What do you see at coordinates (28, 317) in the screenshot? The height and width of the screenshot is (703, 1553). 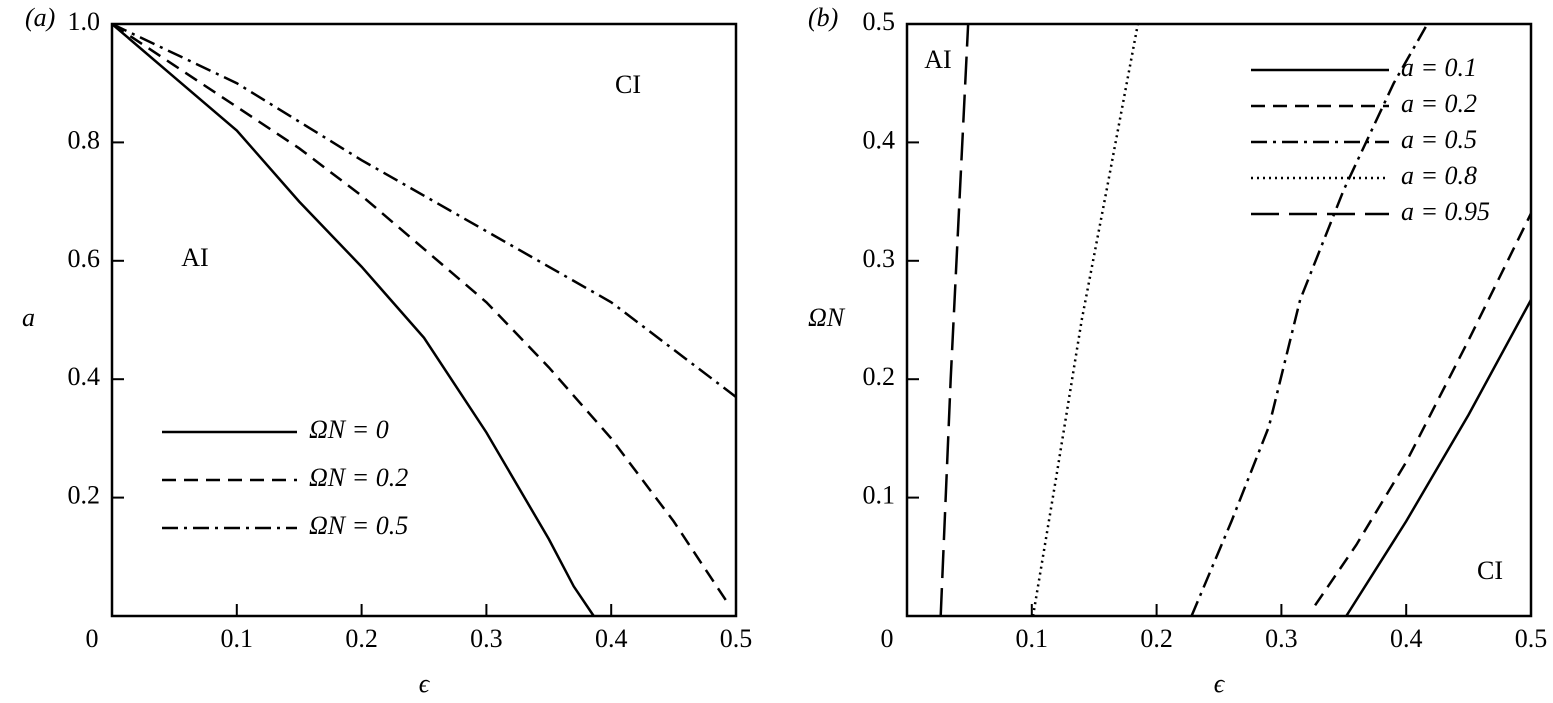 I see `y-axis-label: a` at bounding box center [28, 317].